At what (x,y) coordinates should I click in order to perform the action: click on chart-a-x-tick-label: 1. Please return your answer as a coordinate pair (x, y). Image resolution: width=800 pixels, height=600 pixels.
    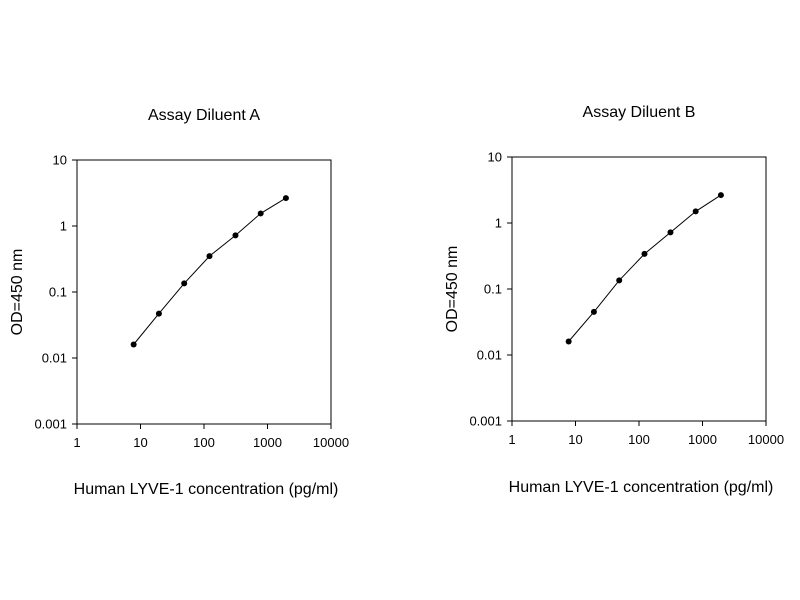
    Looking at the image, I should click on (76, 442).